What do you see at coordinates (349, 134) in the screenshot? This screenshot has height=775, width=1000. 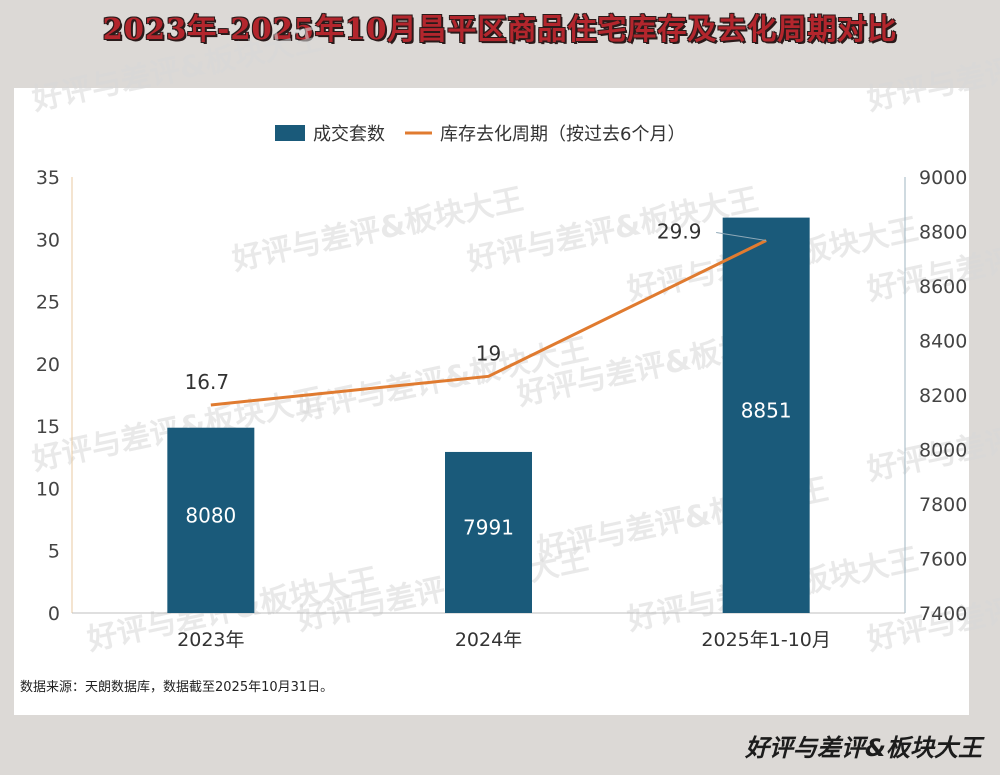 I see `legend-label-bar: 成交套数` at bounding box center [349, 134].